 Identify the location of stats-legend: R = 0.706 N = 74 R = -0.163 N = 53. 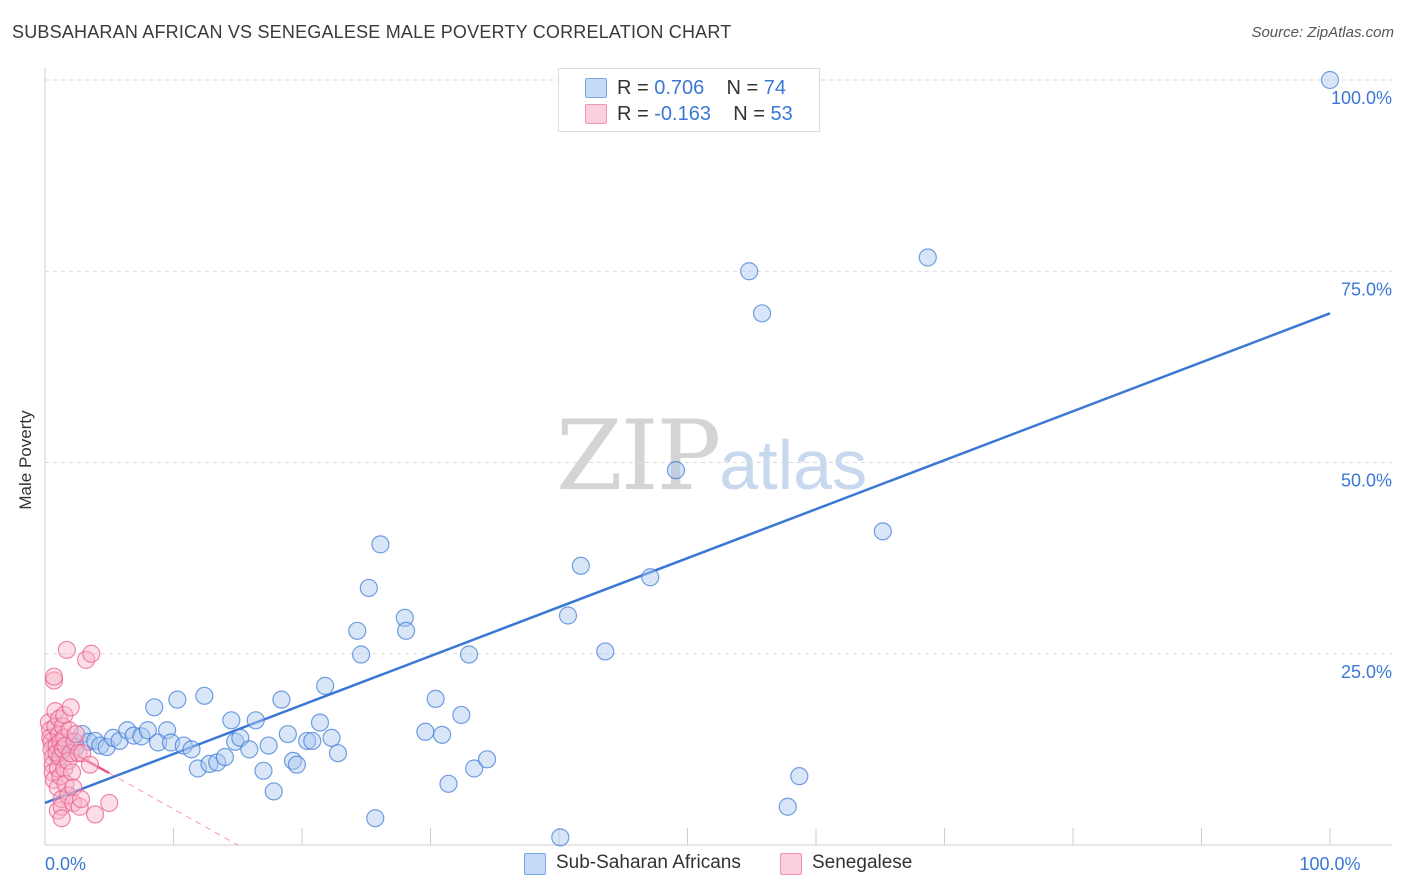
(689, 100).